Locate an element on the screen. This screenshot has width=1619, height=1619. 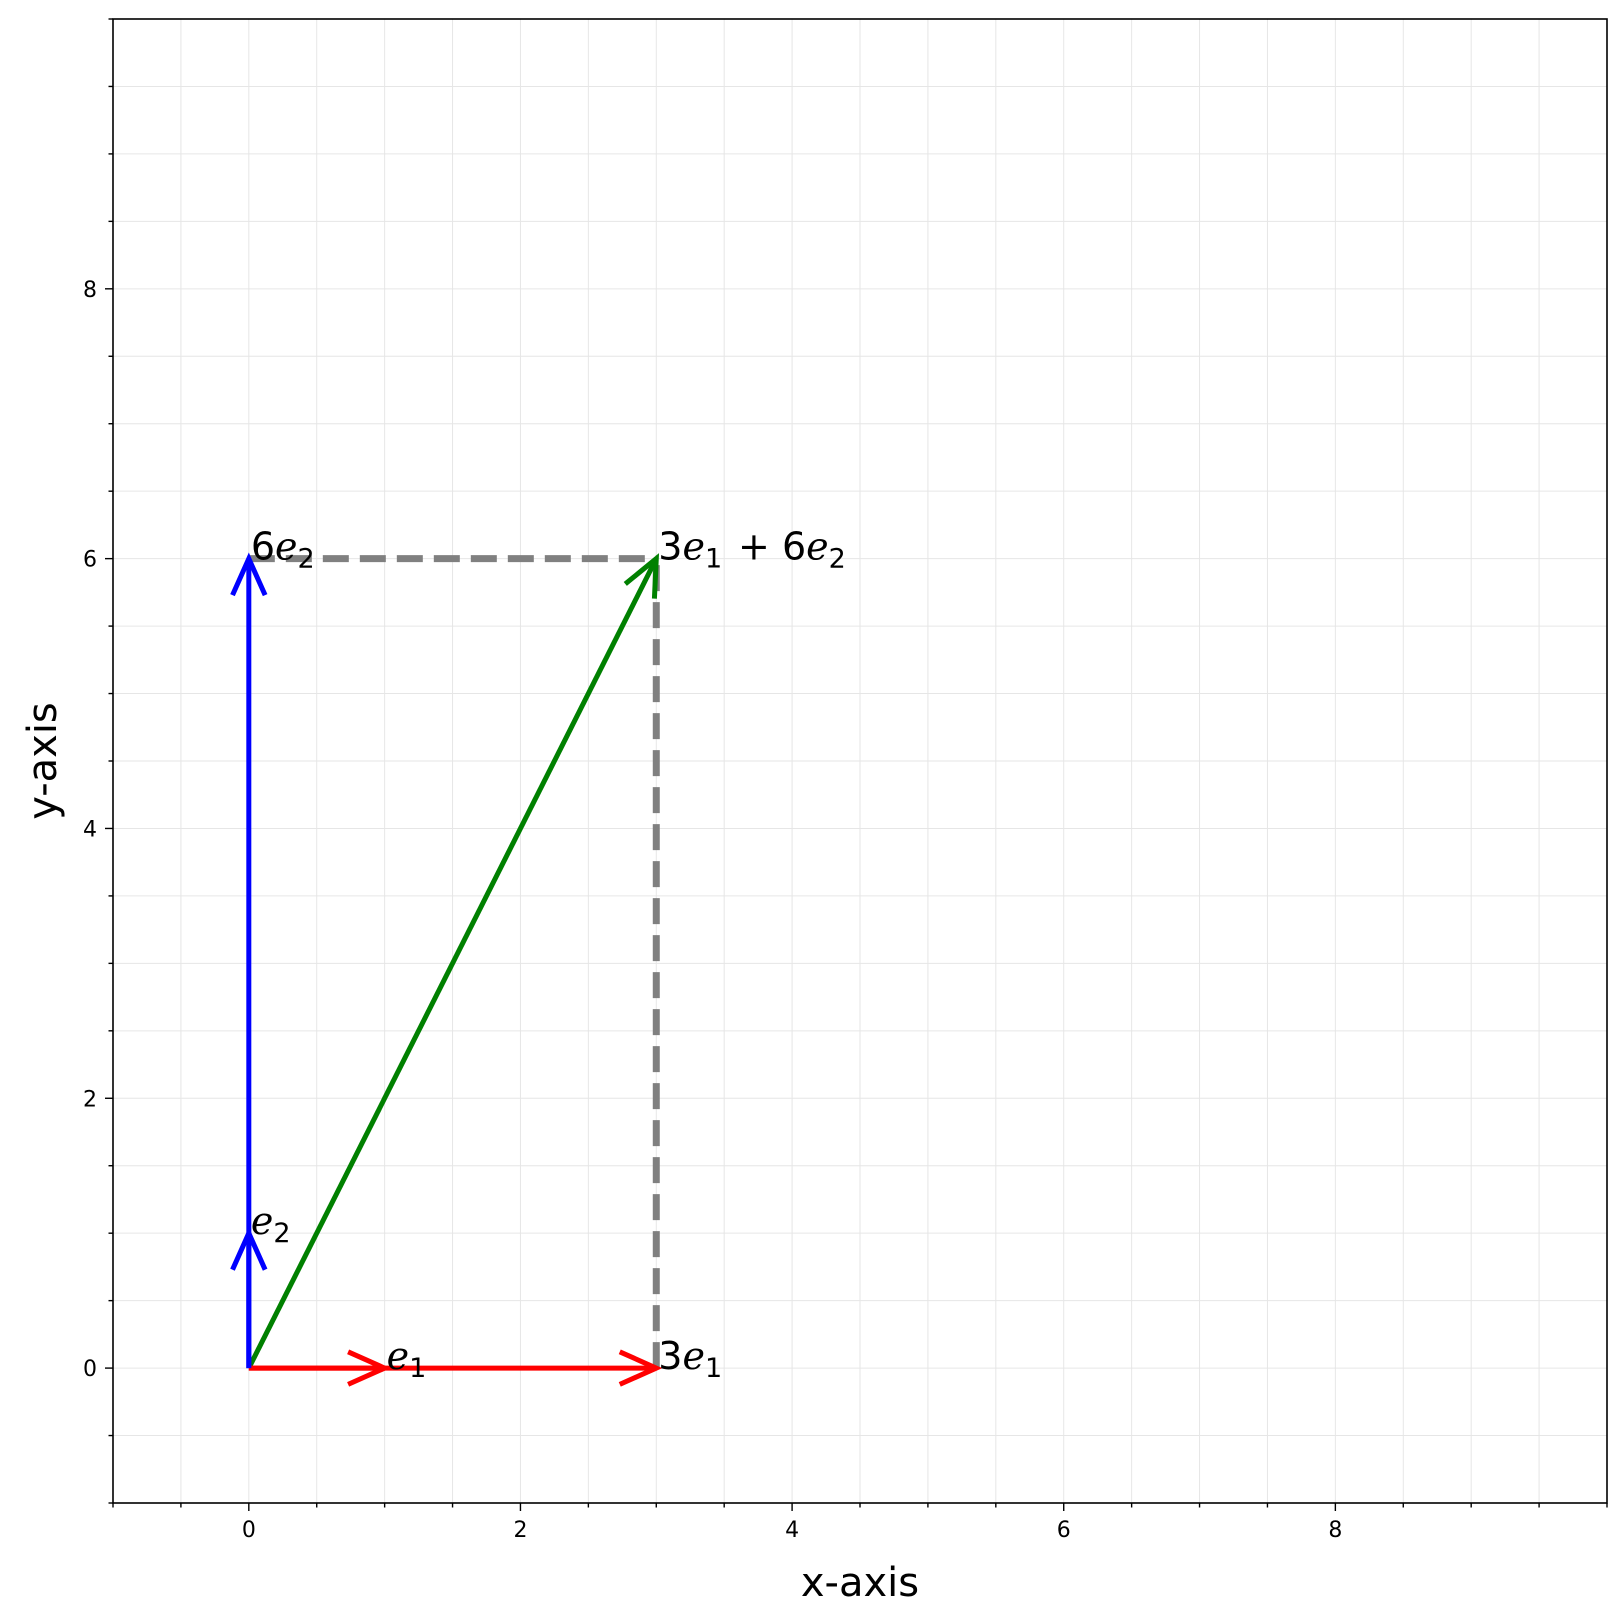
y-axis-label: y-axis is located at coordinates (43, 761).